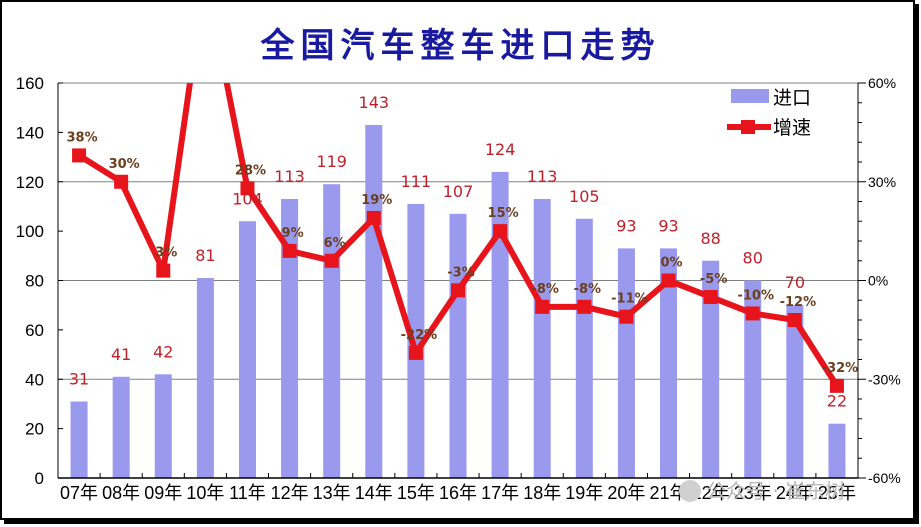 The height and width of the screenshot is (527, 921). I want to click on watermark: 公众号 · 崔东树, so click(762, 491).